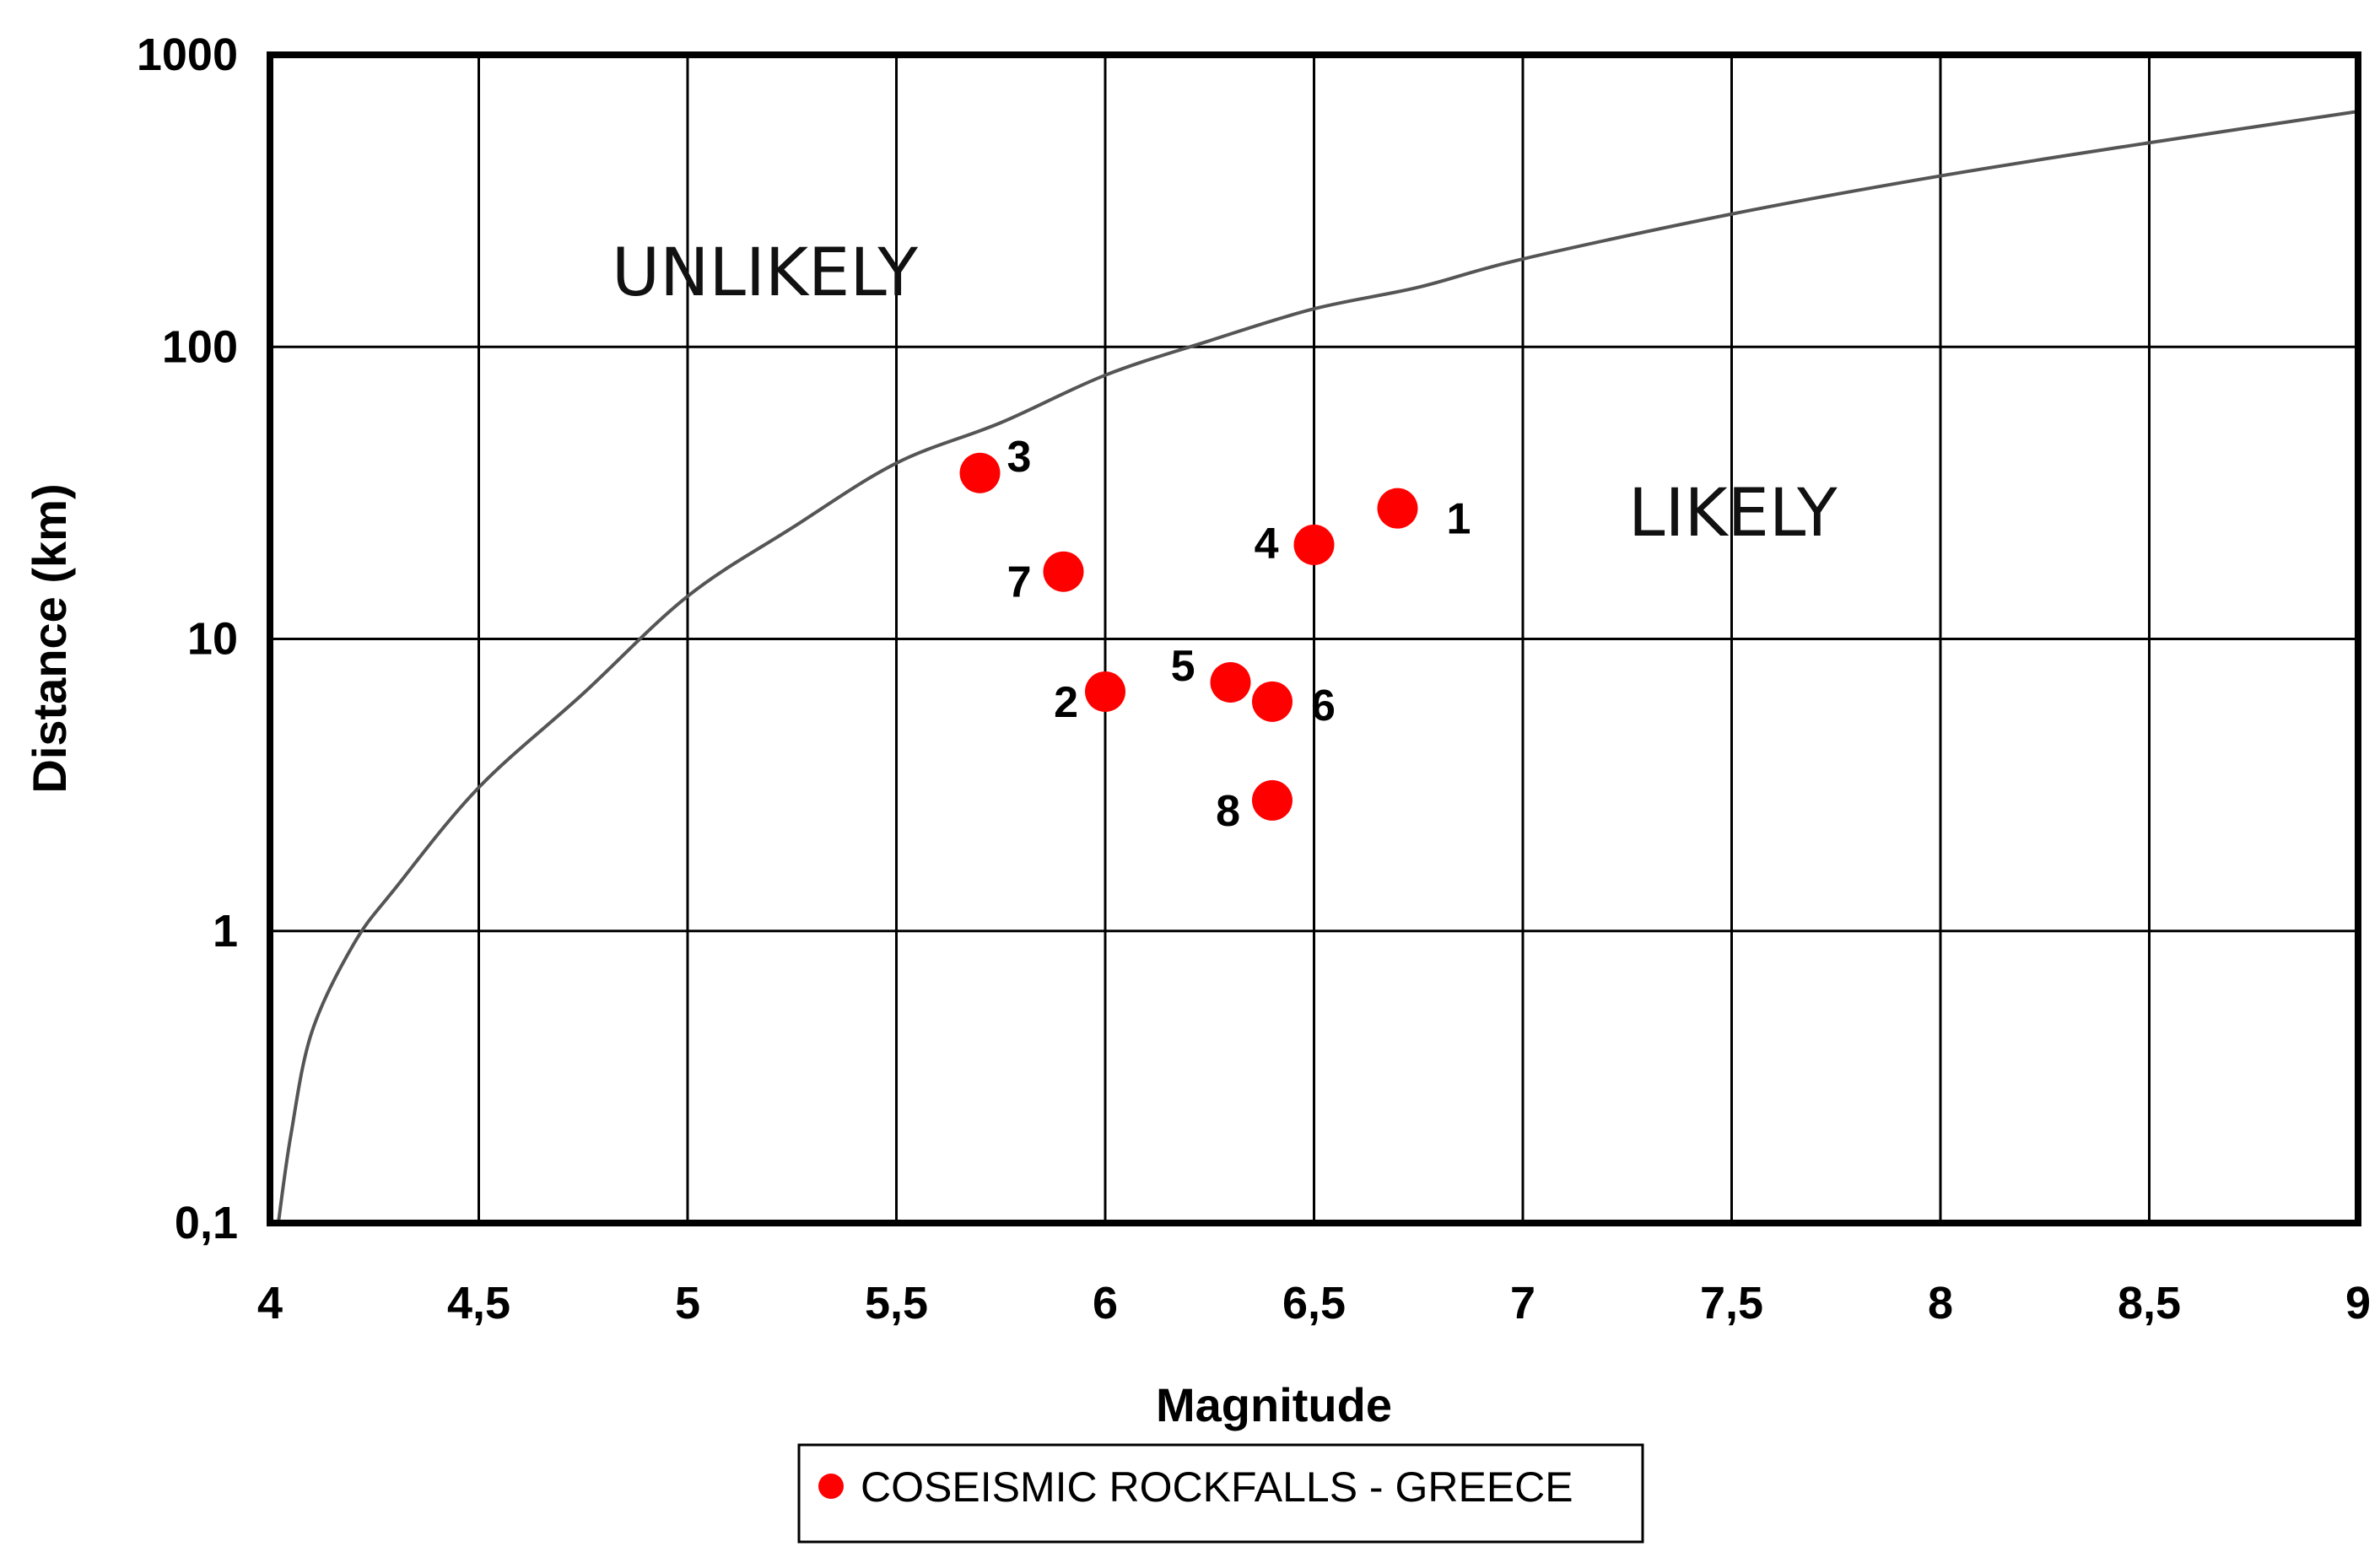 Image resolution: width=2380 pixels, height=1552 pixels. What do you see at coordinates (2358, 1303) in the screenshot?
I see `x-tick-label: 9` at bounding box center [2358, 1303].